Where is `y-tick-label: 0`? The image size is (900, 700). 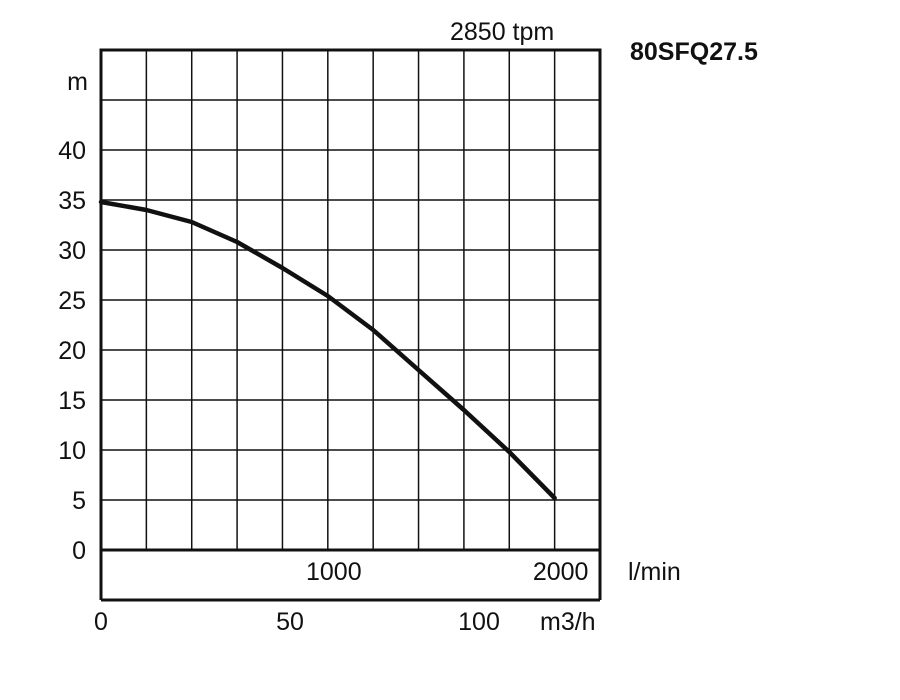 y-tick-label: 0 is located at coordinates (79, 551).